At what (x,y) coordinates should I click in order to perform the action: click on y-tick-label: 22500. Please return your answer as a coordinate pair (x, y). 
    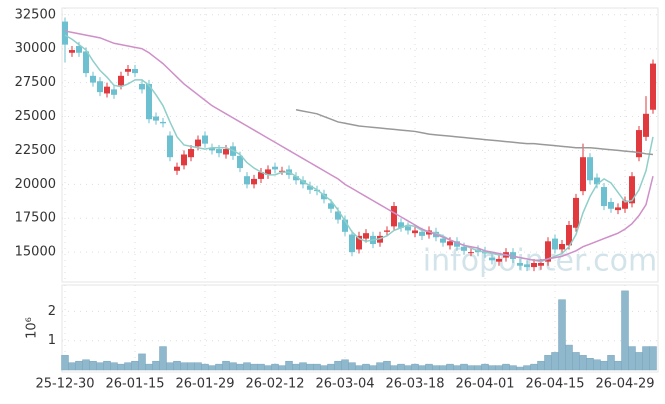
    Looking at the image, I should click on (35, 150).